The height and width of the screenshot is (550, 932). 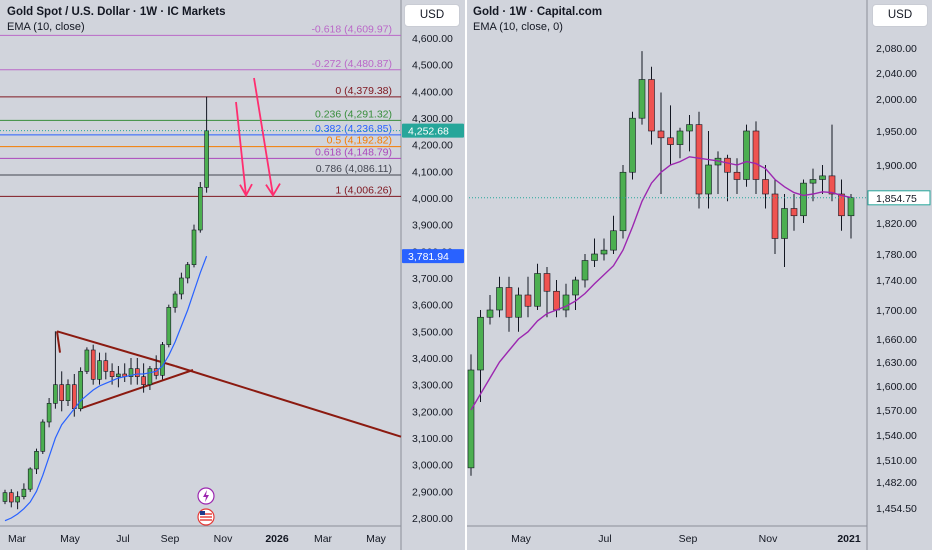 I want to click on ema-line, so click(x=106, y=388).